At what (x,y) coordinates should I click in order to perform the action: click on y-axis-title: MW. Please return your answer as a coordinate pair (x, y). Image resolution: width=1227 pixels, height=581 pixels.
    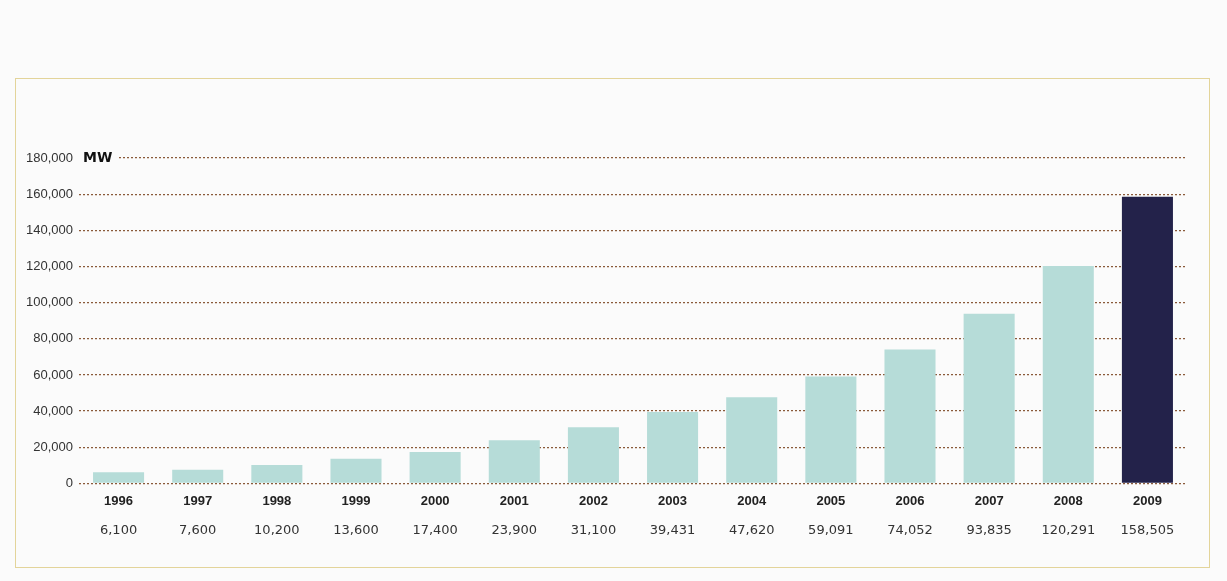
    Looking at the image, I should click on (97, 156).